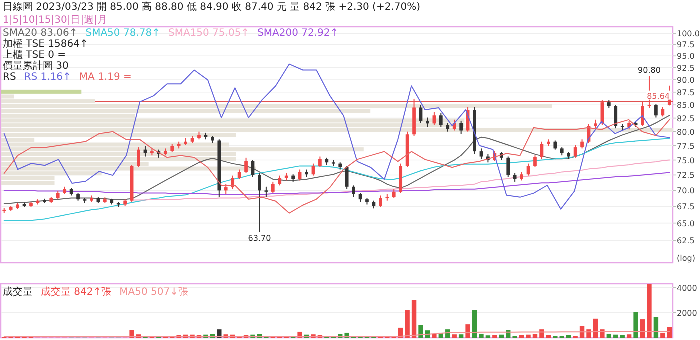 The width and height of the screenshot is (700, 340). Describe the element at coordinates (686, 119) in the screenshot. I see `y-tick-label: 82.5` at that location.